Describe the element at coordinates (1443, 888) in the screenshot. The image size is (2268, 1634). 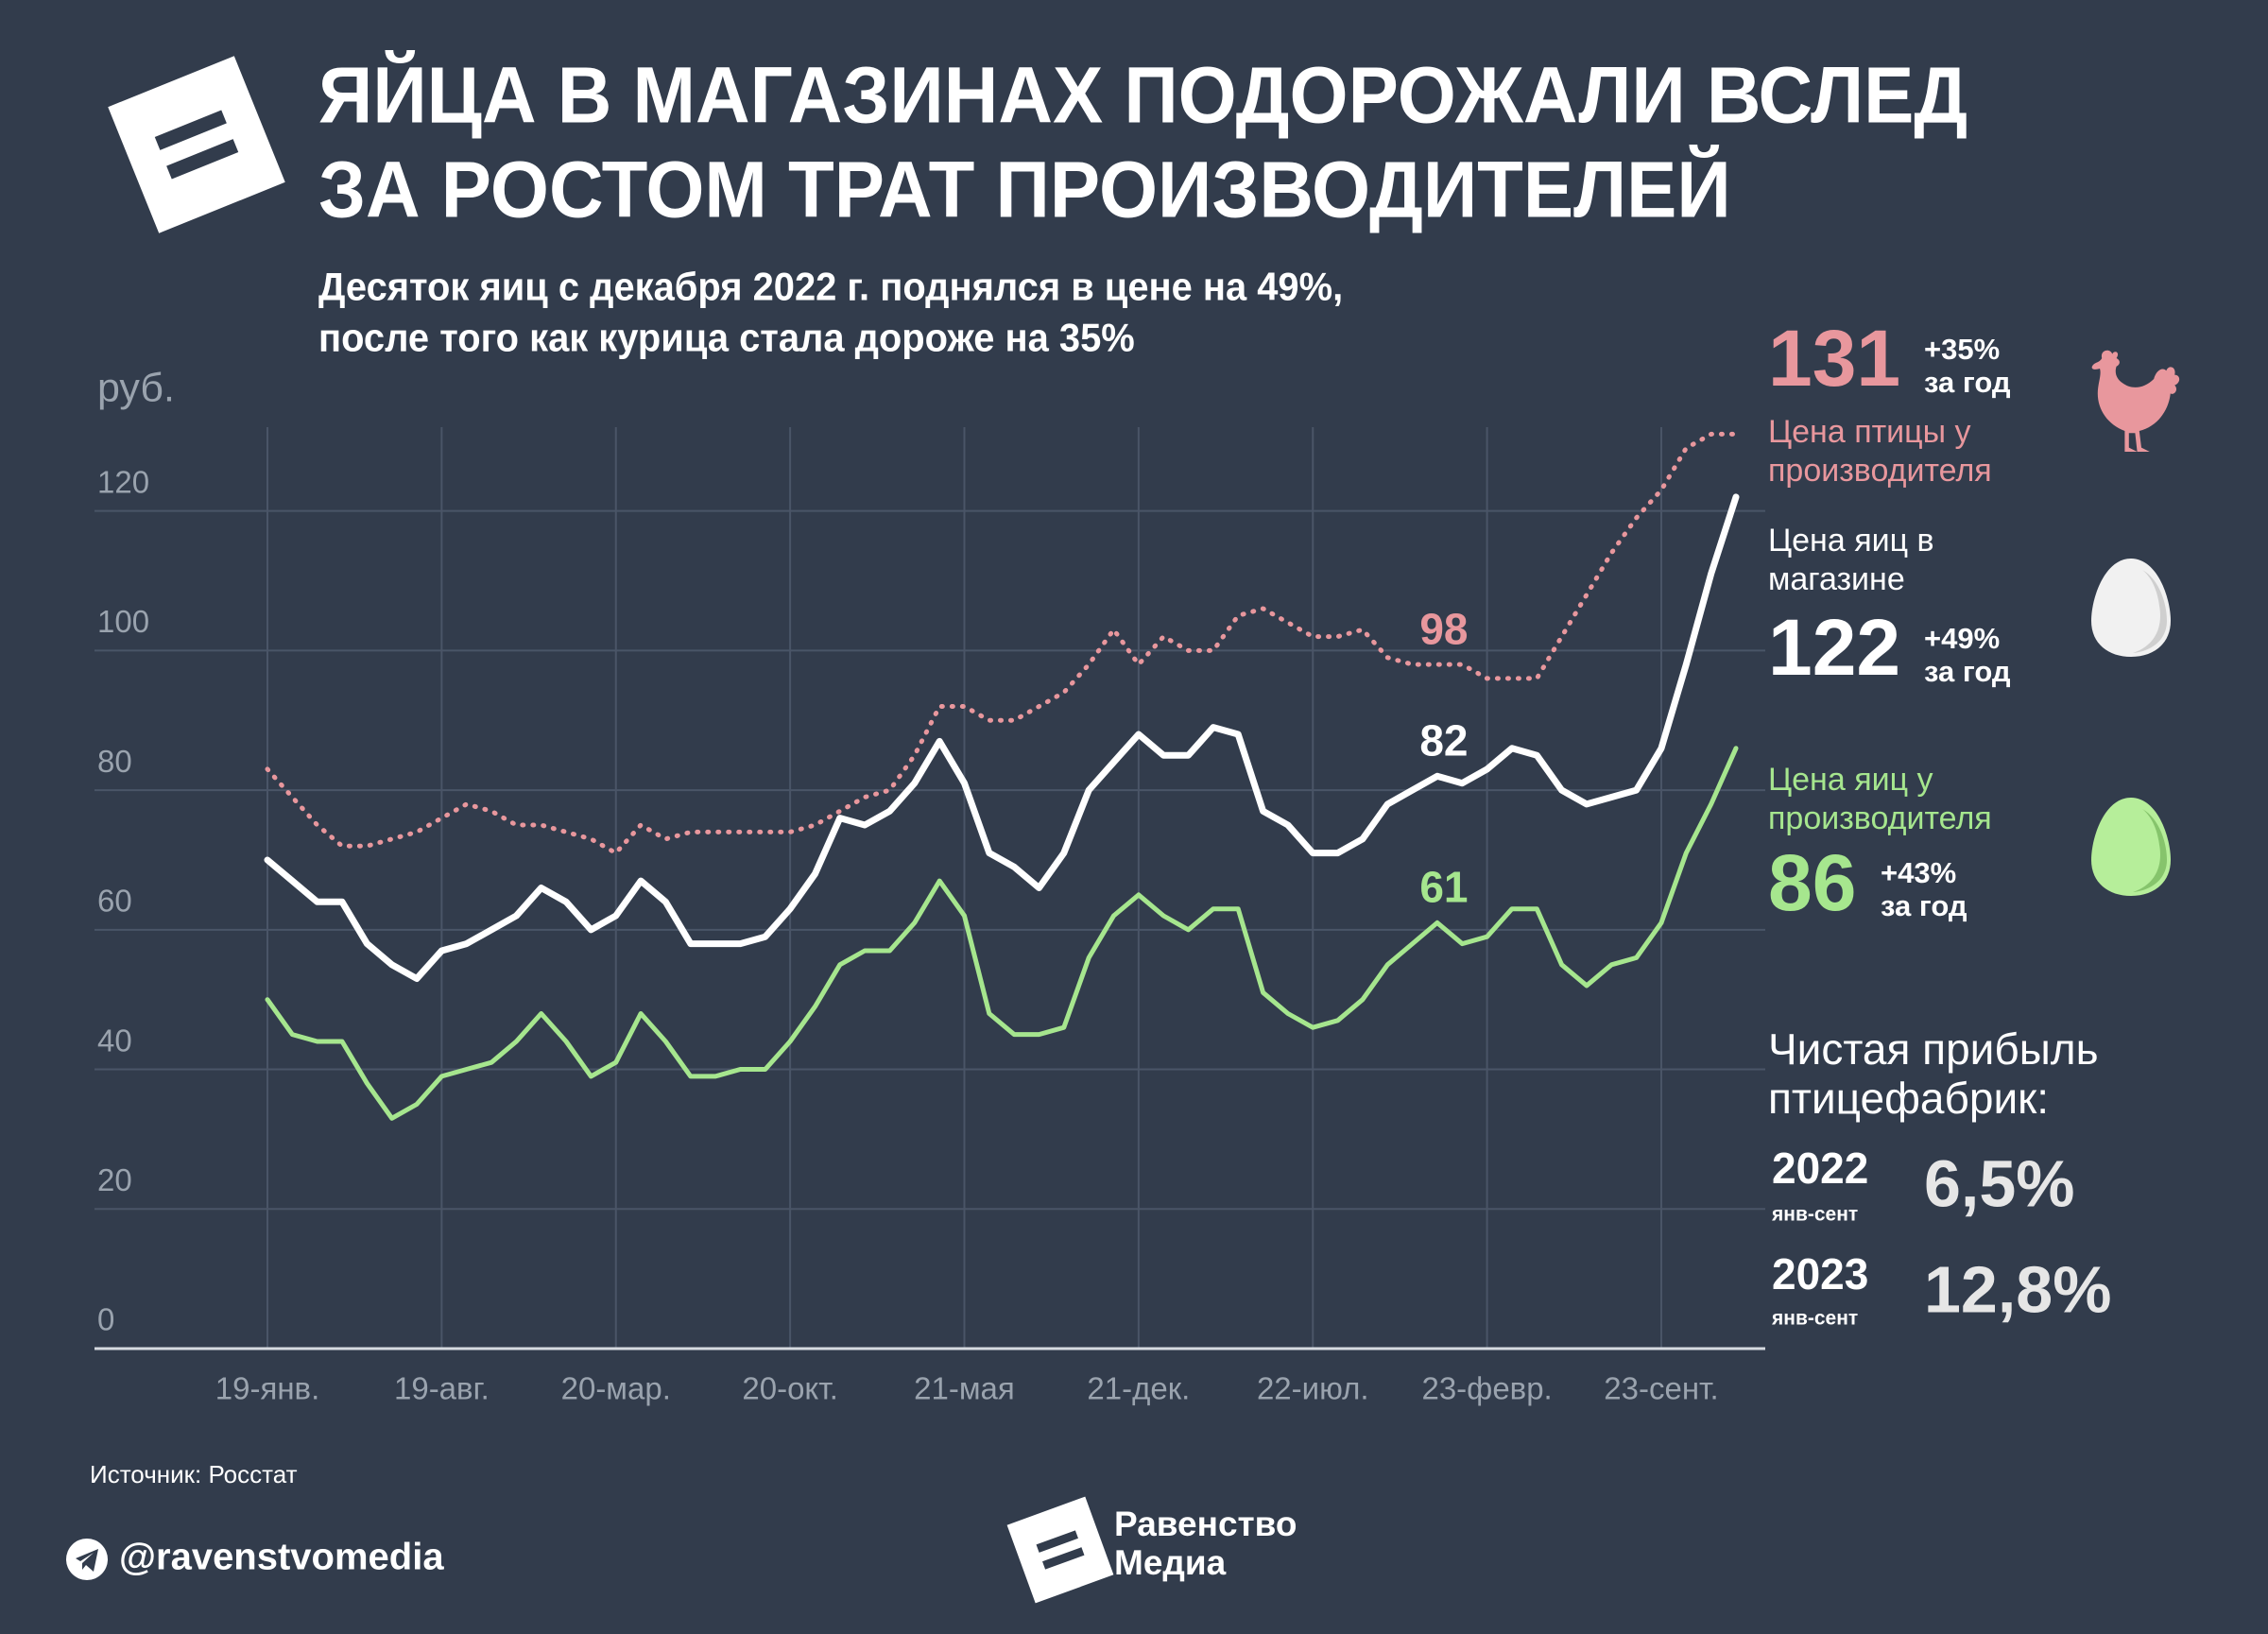
I see `data-label: 61` at that location.